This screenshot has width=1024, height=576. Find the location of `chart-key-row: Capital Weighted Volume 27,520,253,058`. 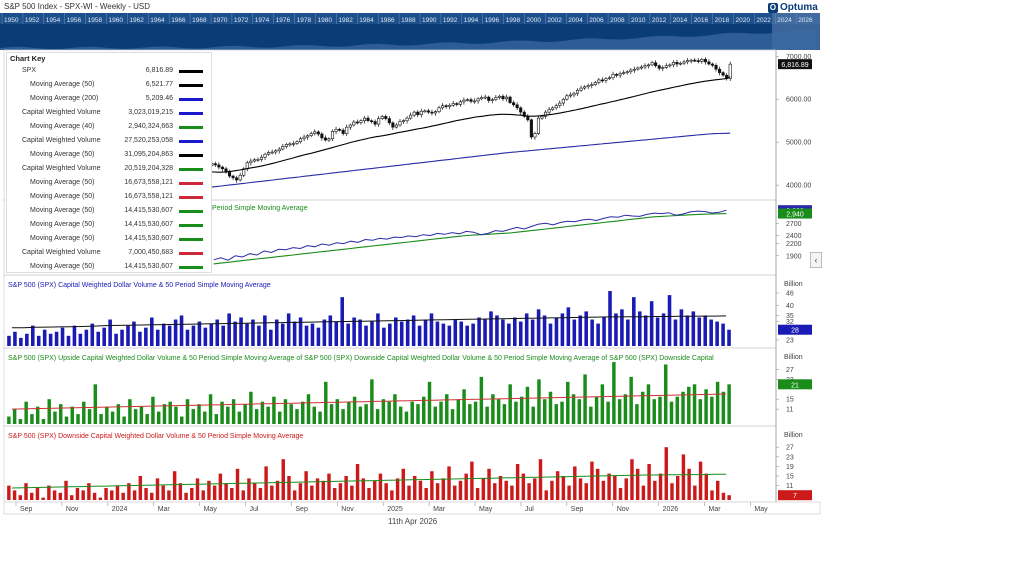

chart-key-row: Capital Weighted Volume 27,520,253,058 is located at coordinates (109, 142).